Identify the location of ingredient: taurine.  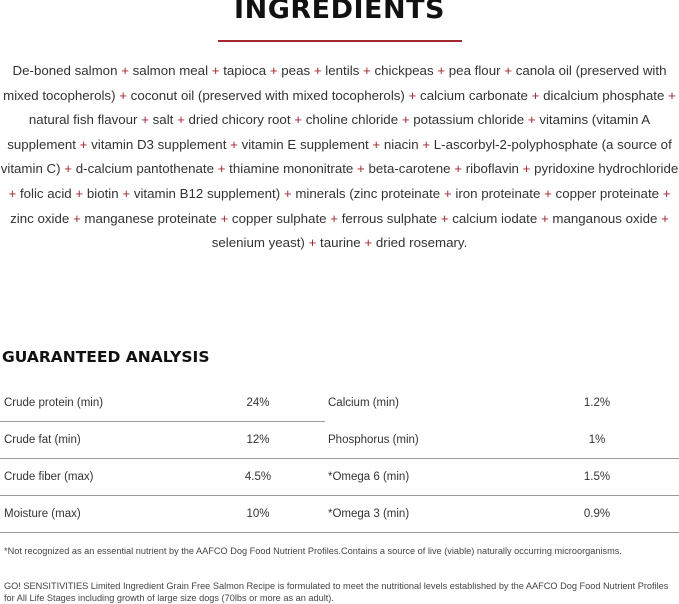
(340, 243).